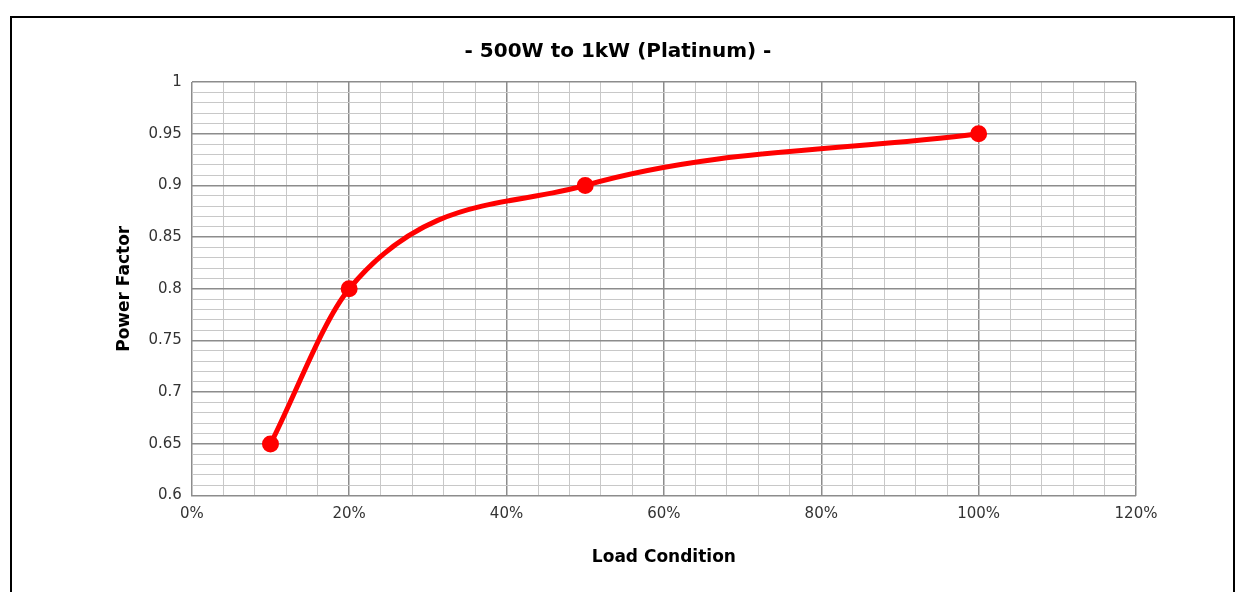  I want to click on x-tick-label: 60%, so click(664, 513).